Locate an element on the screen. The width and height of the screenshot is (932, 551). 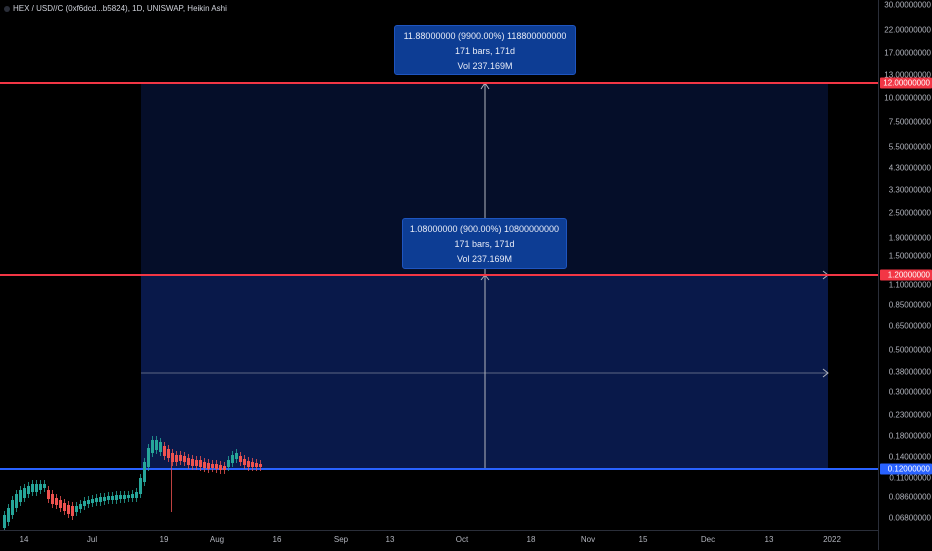
time-label: Dec is located at coordinates (708, 539).